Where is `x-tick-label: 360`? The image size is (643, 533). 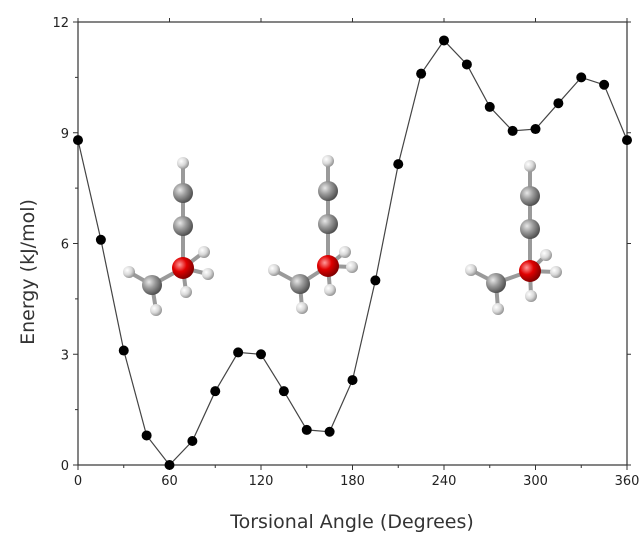 x-tick-label: 360 is located at coordinates (627, 481).